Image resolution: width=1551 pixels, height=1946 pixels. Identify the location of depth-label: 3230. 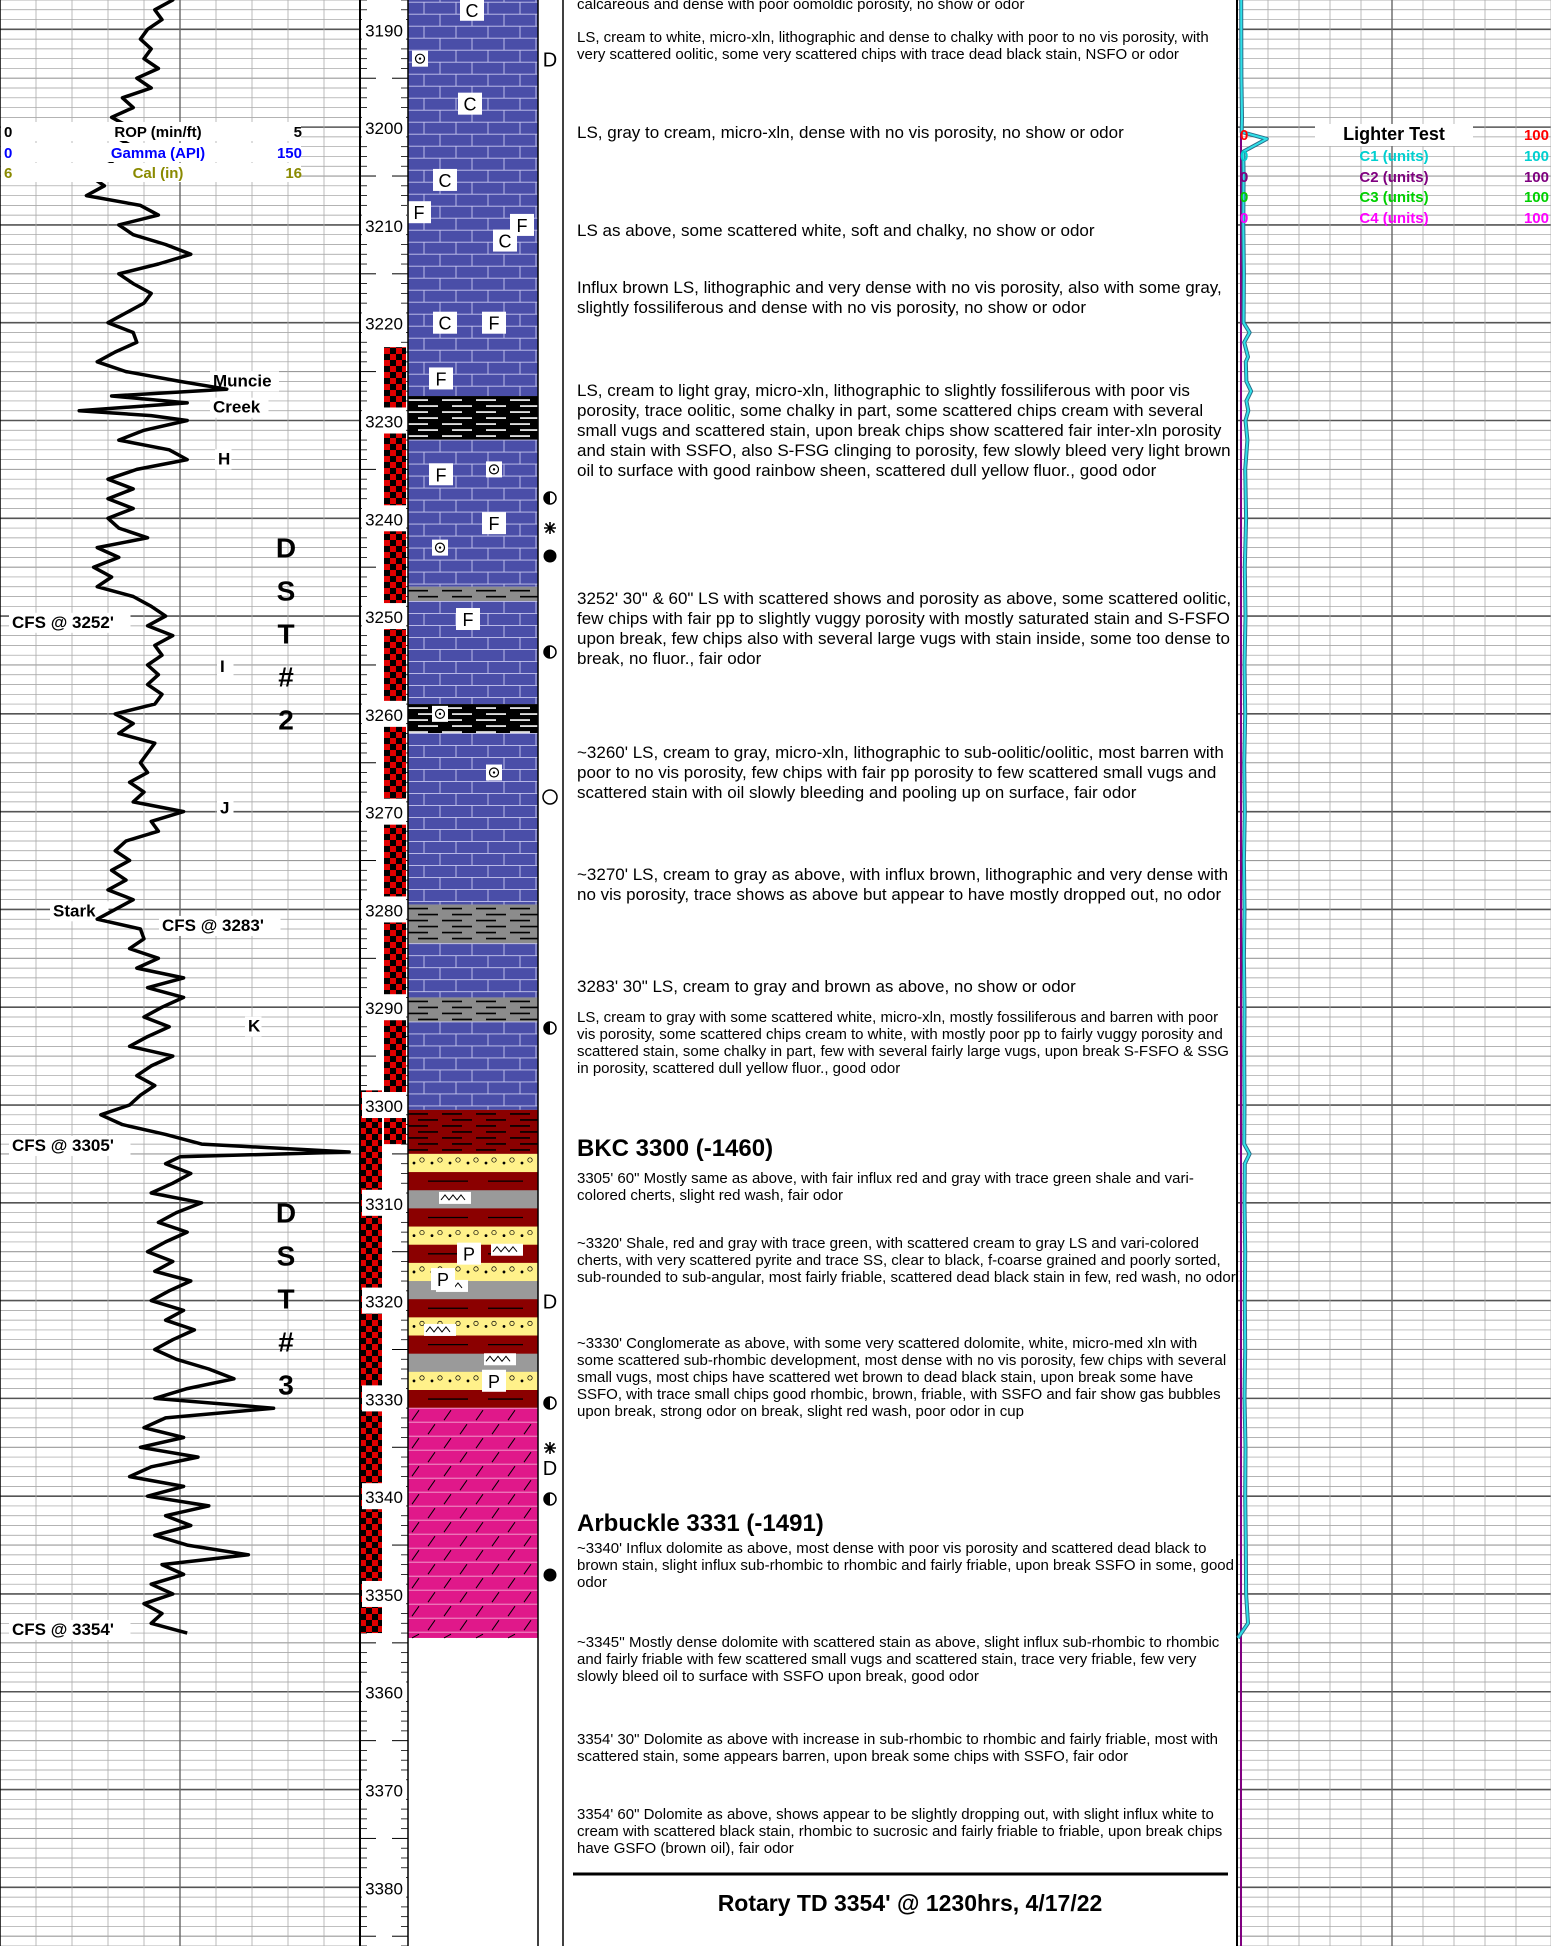
(384, 421).